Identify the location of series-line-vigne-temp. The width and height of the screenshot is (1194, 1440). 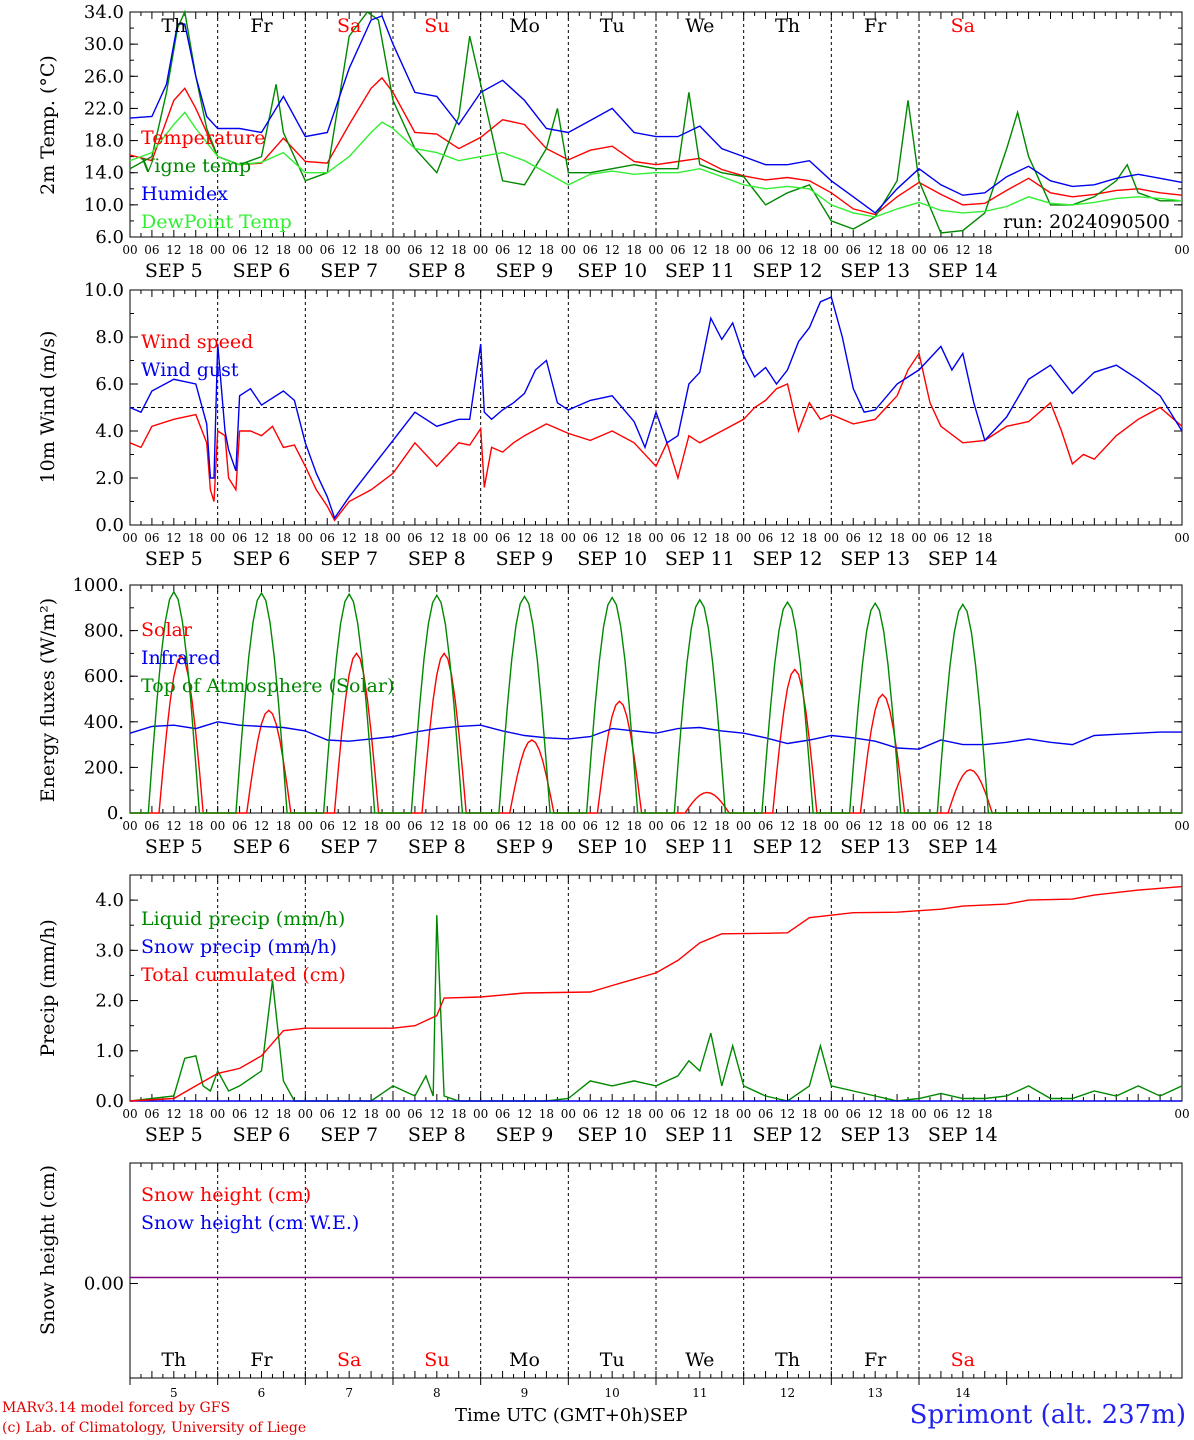
(655, 121).